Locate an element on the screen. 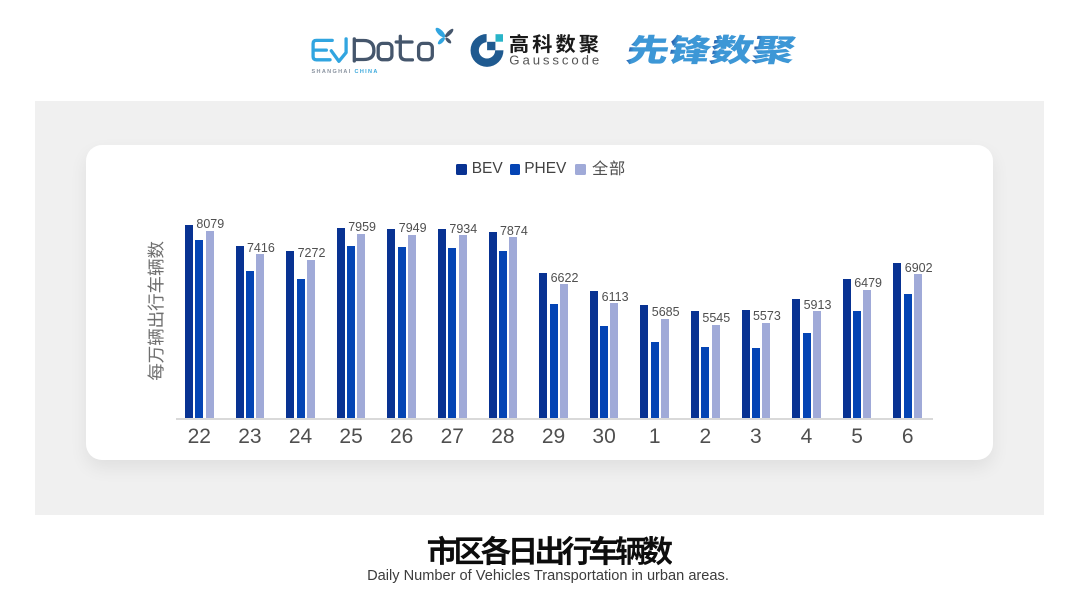 This screenshot has height=608, width=1080. svg-text: SHANGHAI CHINA is located at coordinates (345, 72).